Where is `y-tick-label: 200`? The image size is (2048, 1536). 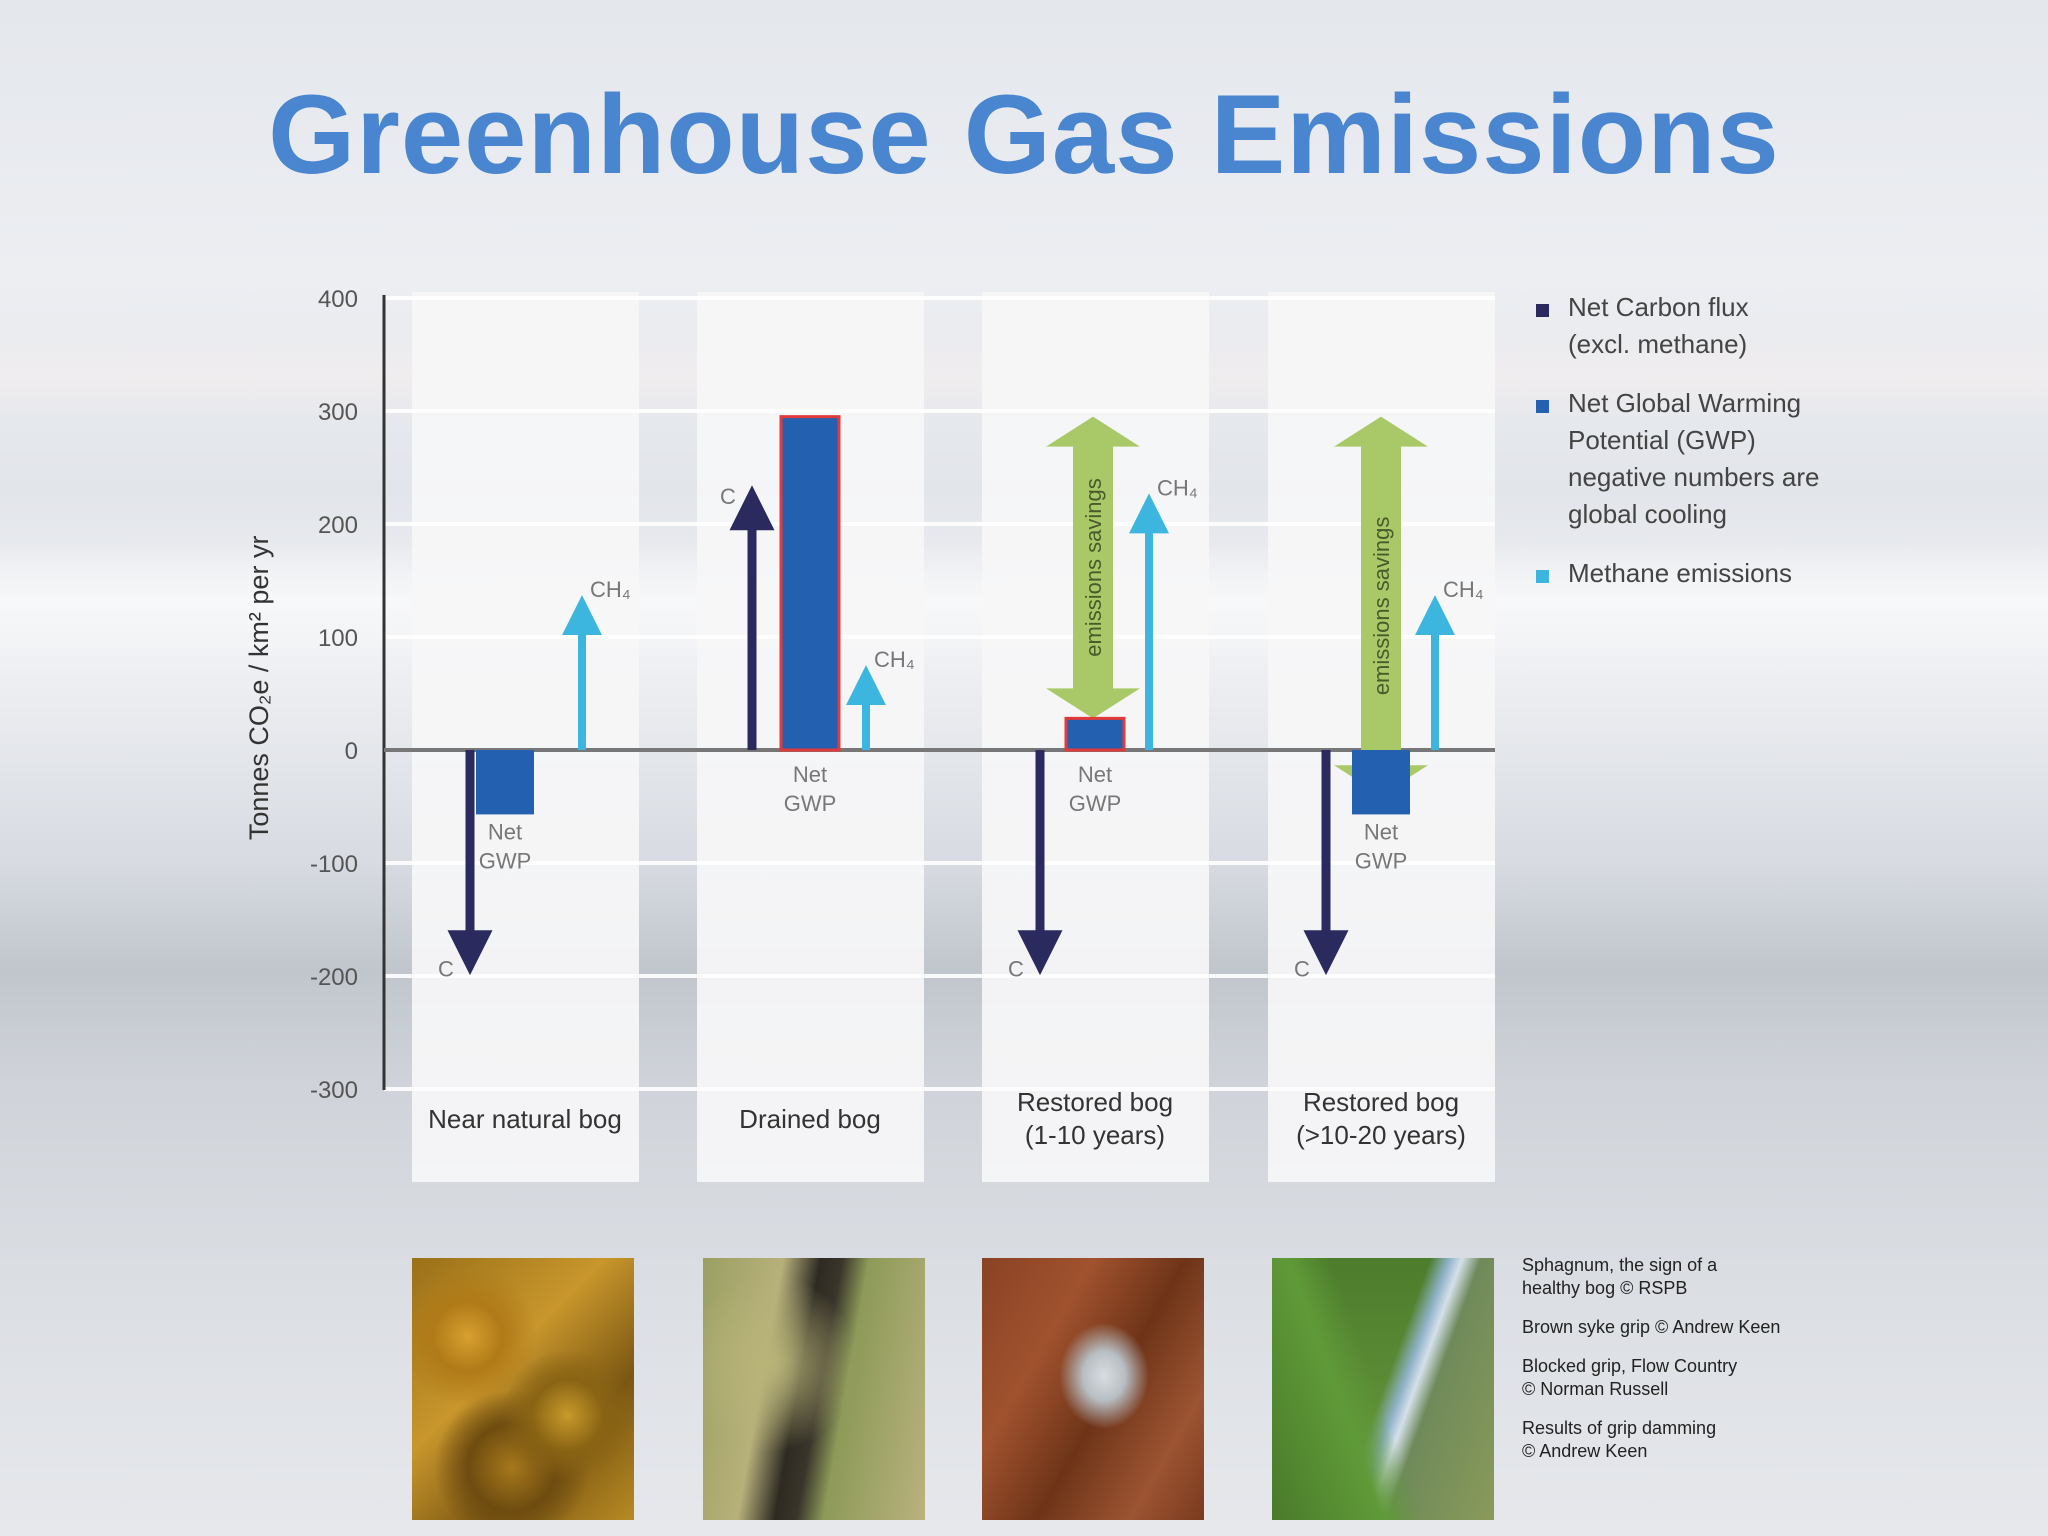 y-tick-label: 200 is located at coordinates (338, 525).